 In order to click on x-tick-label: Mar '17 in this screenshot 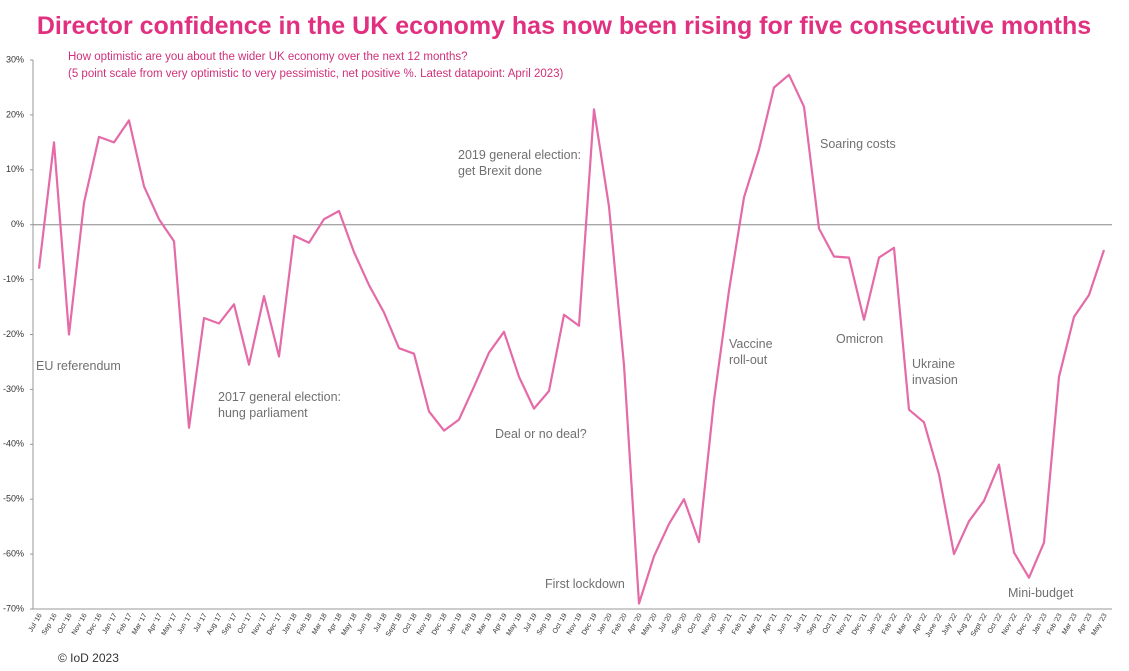, I will do `click(140, 624)`.